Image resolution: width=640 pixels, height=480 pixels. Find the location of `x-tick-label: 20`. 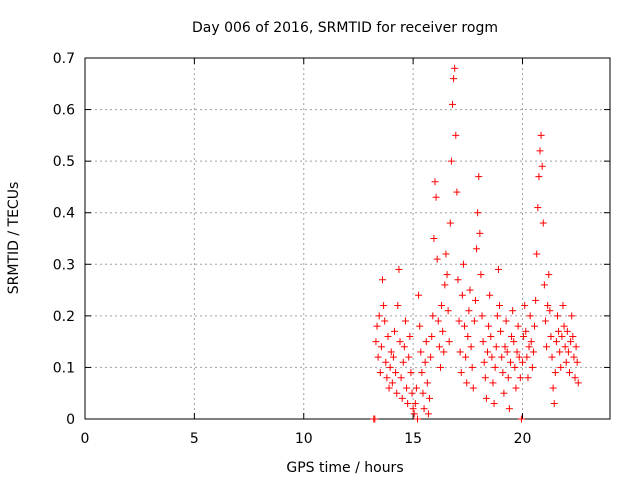

x-tick-label: 20 is located at coordinates (523, 439).